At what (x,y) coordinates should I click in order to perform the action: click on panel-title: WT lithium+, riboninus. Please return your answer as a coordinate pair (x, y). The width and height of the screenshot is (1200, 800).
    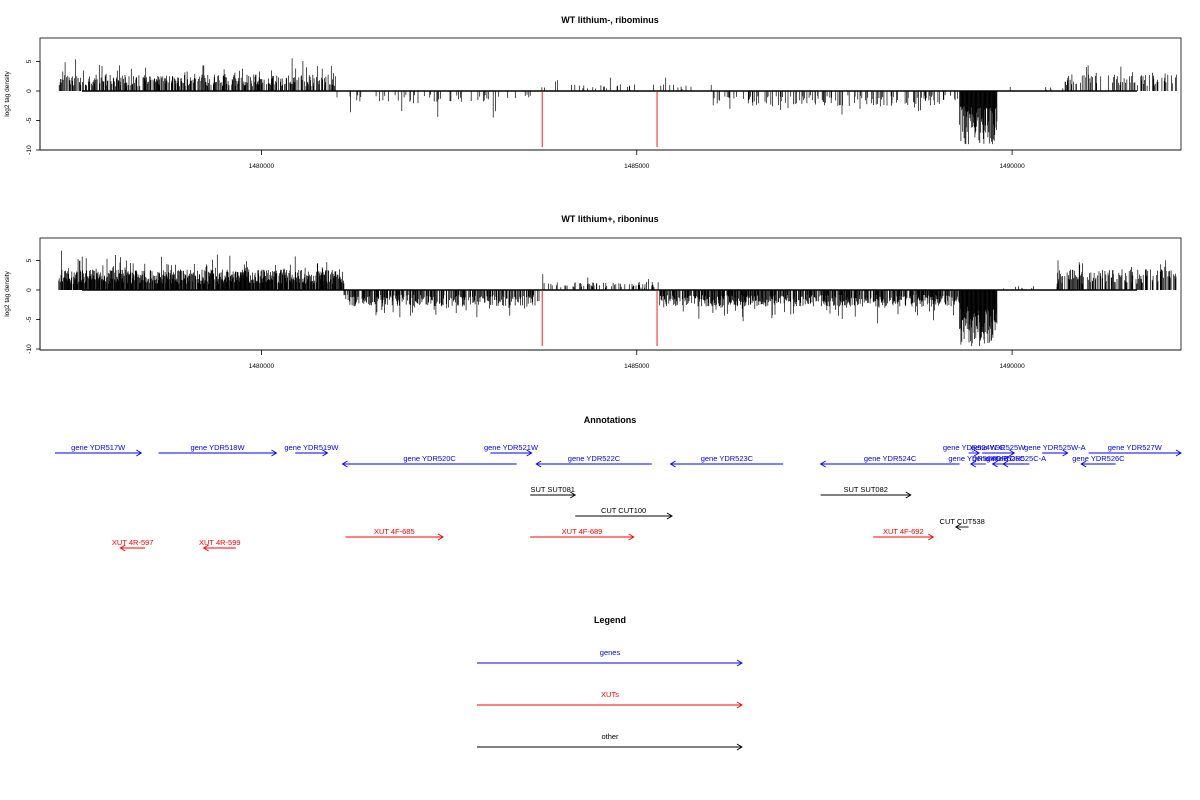
    Looking at the image, I should click on (609, 219).